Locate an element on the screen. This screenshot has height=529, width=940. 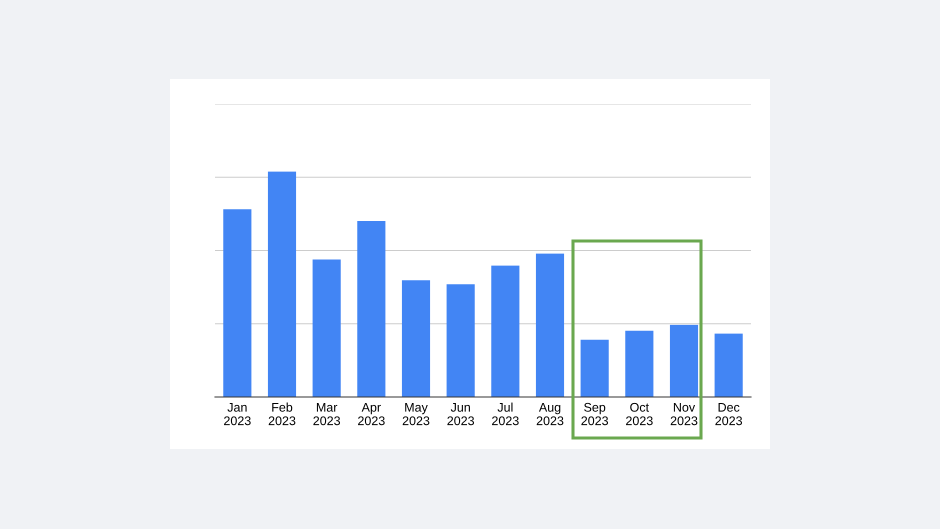
x-tick-label: Sep 2023 is located at coordinates (594, 414).